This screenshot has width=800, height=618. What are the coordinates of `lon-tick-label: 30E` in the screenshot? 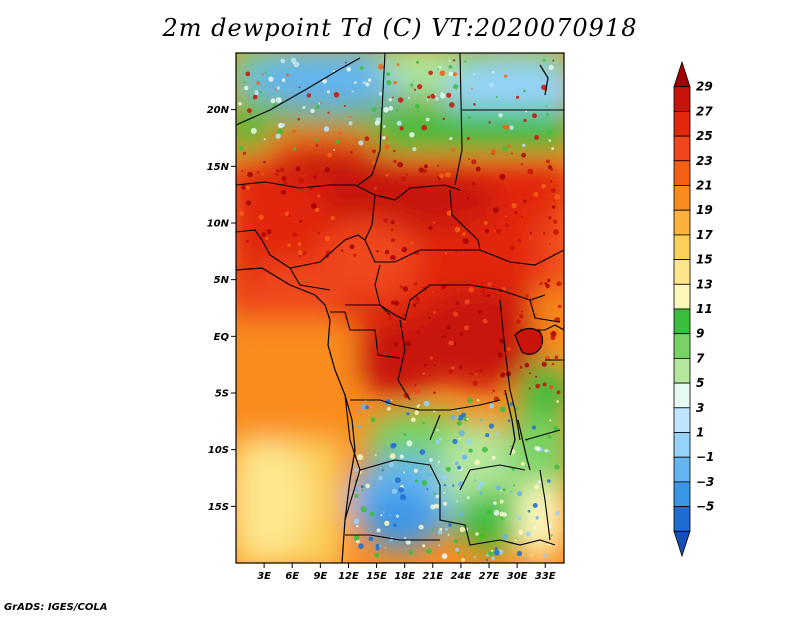 It's located at (517, 576).